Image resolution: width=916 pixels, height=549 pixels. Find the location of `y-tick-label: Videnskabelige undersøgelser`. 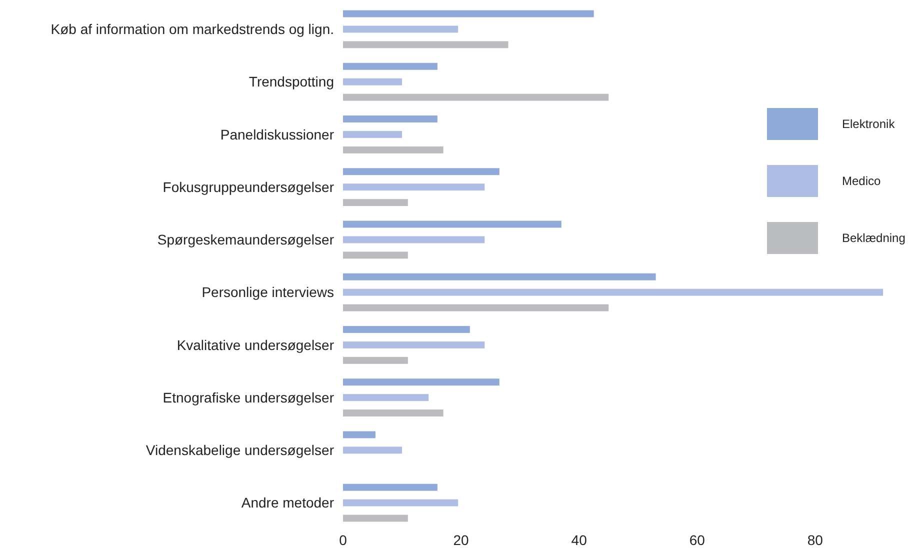

y-tick-label: Videnskabelige undersøgelser is located at coordinates (240, 450).